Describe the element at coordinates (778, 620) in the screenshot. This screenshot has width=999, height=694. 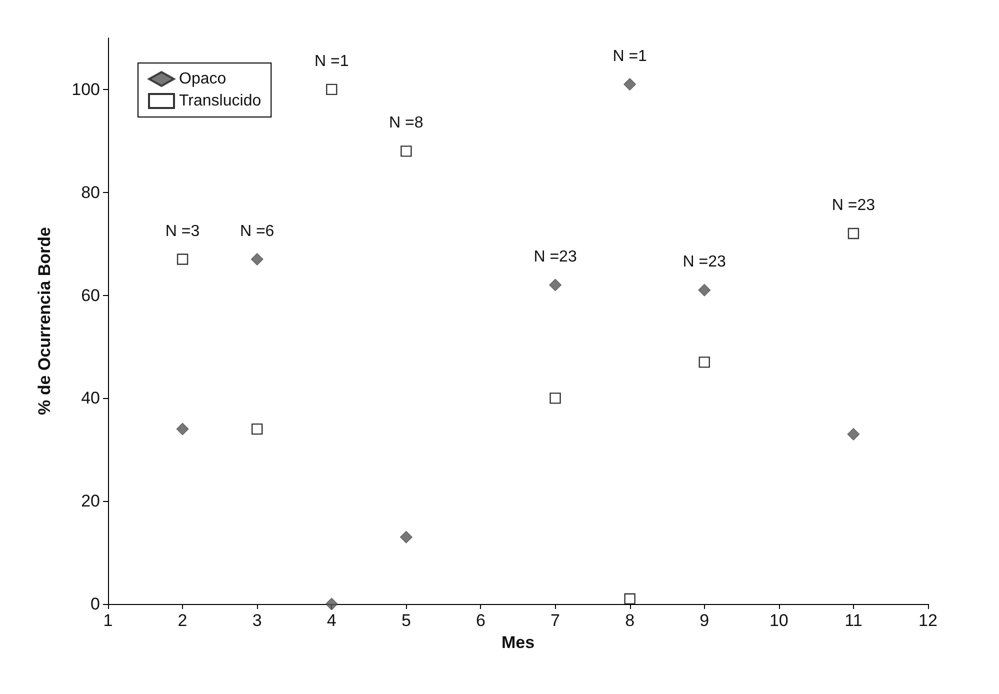
I see `x-tick-label: 10` at that location.